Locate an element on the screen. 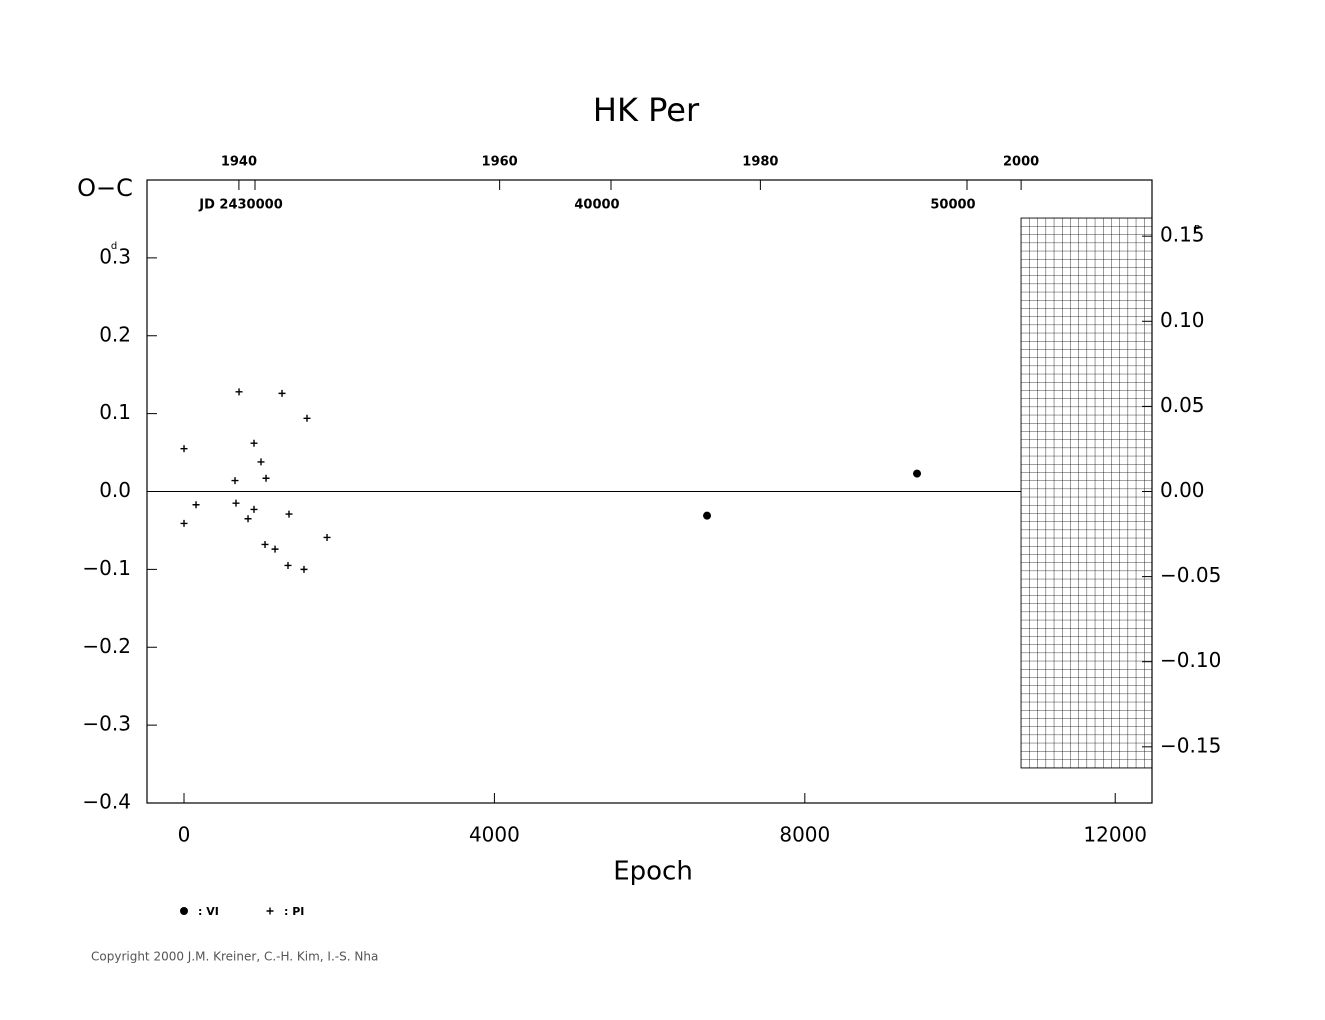  y2-tick-label: 0.15 is located at coordinates (1182, 235).